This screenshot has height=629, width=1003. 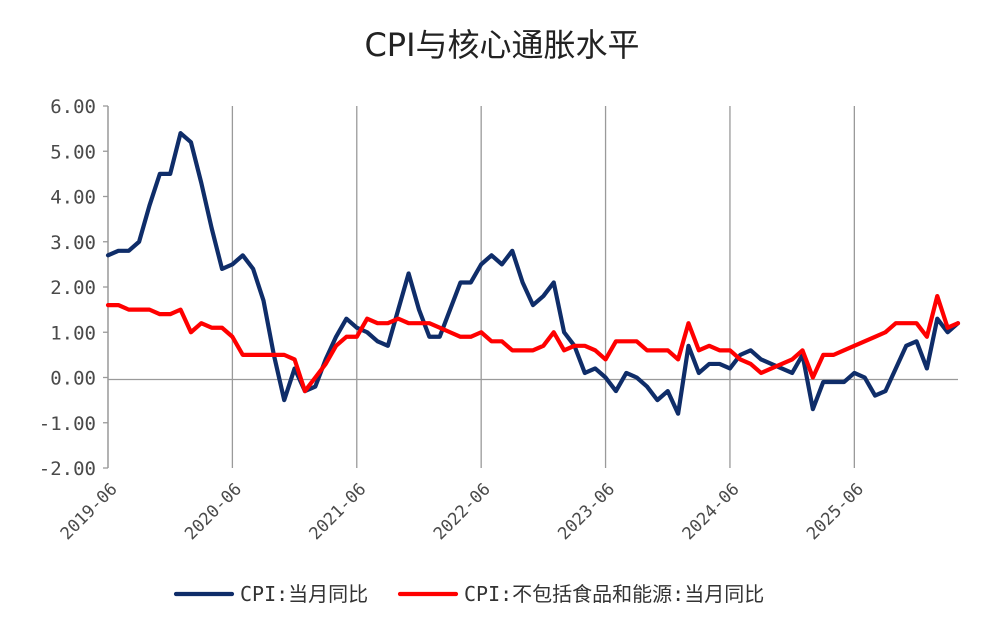 What do you see at coordinates (73, 198) in the screenshot?
I see `y-tick-label: 4.00` at bounding box center [73, 198].